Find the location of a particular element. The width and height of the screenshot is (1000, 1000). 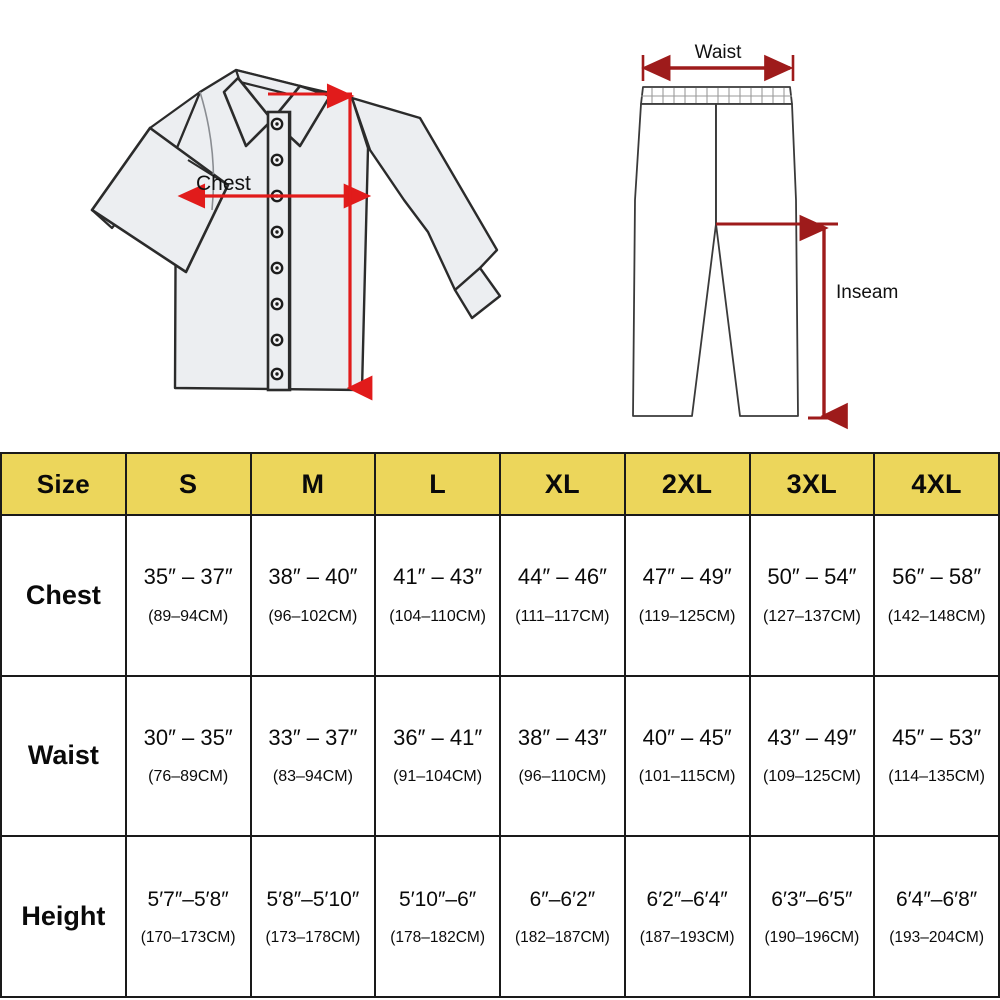

value-cm: (76–89CM) is located at coordinates (188, 777).